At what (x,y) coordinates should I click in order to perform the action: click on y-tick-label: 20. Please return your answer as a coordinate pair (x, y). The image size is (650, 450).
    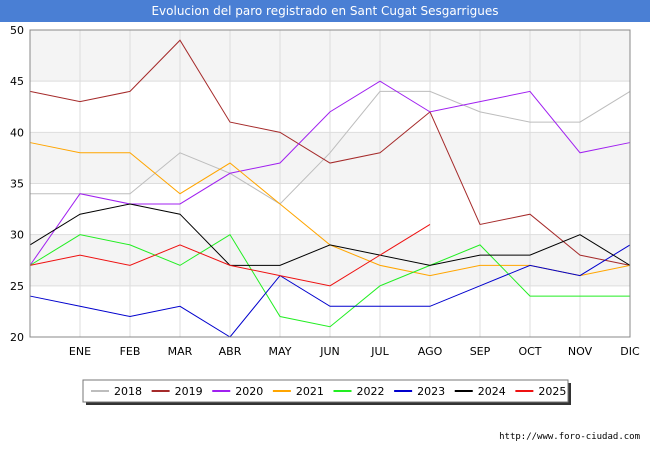
    Looking at the image, I should click on (17, 337).